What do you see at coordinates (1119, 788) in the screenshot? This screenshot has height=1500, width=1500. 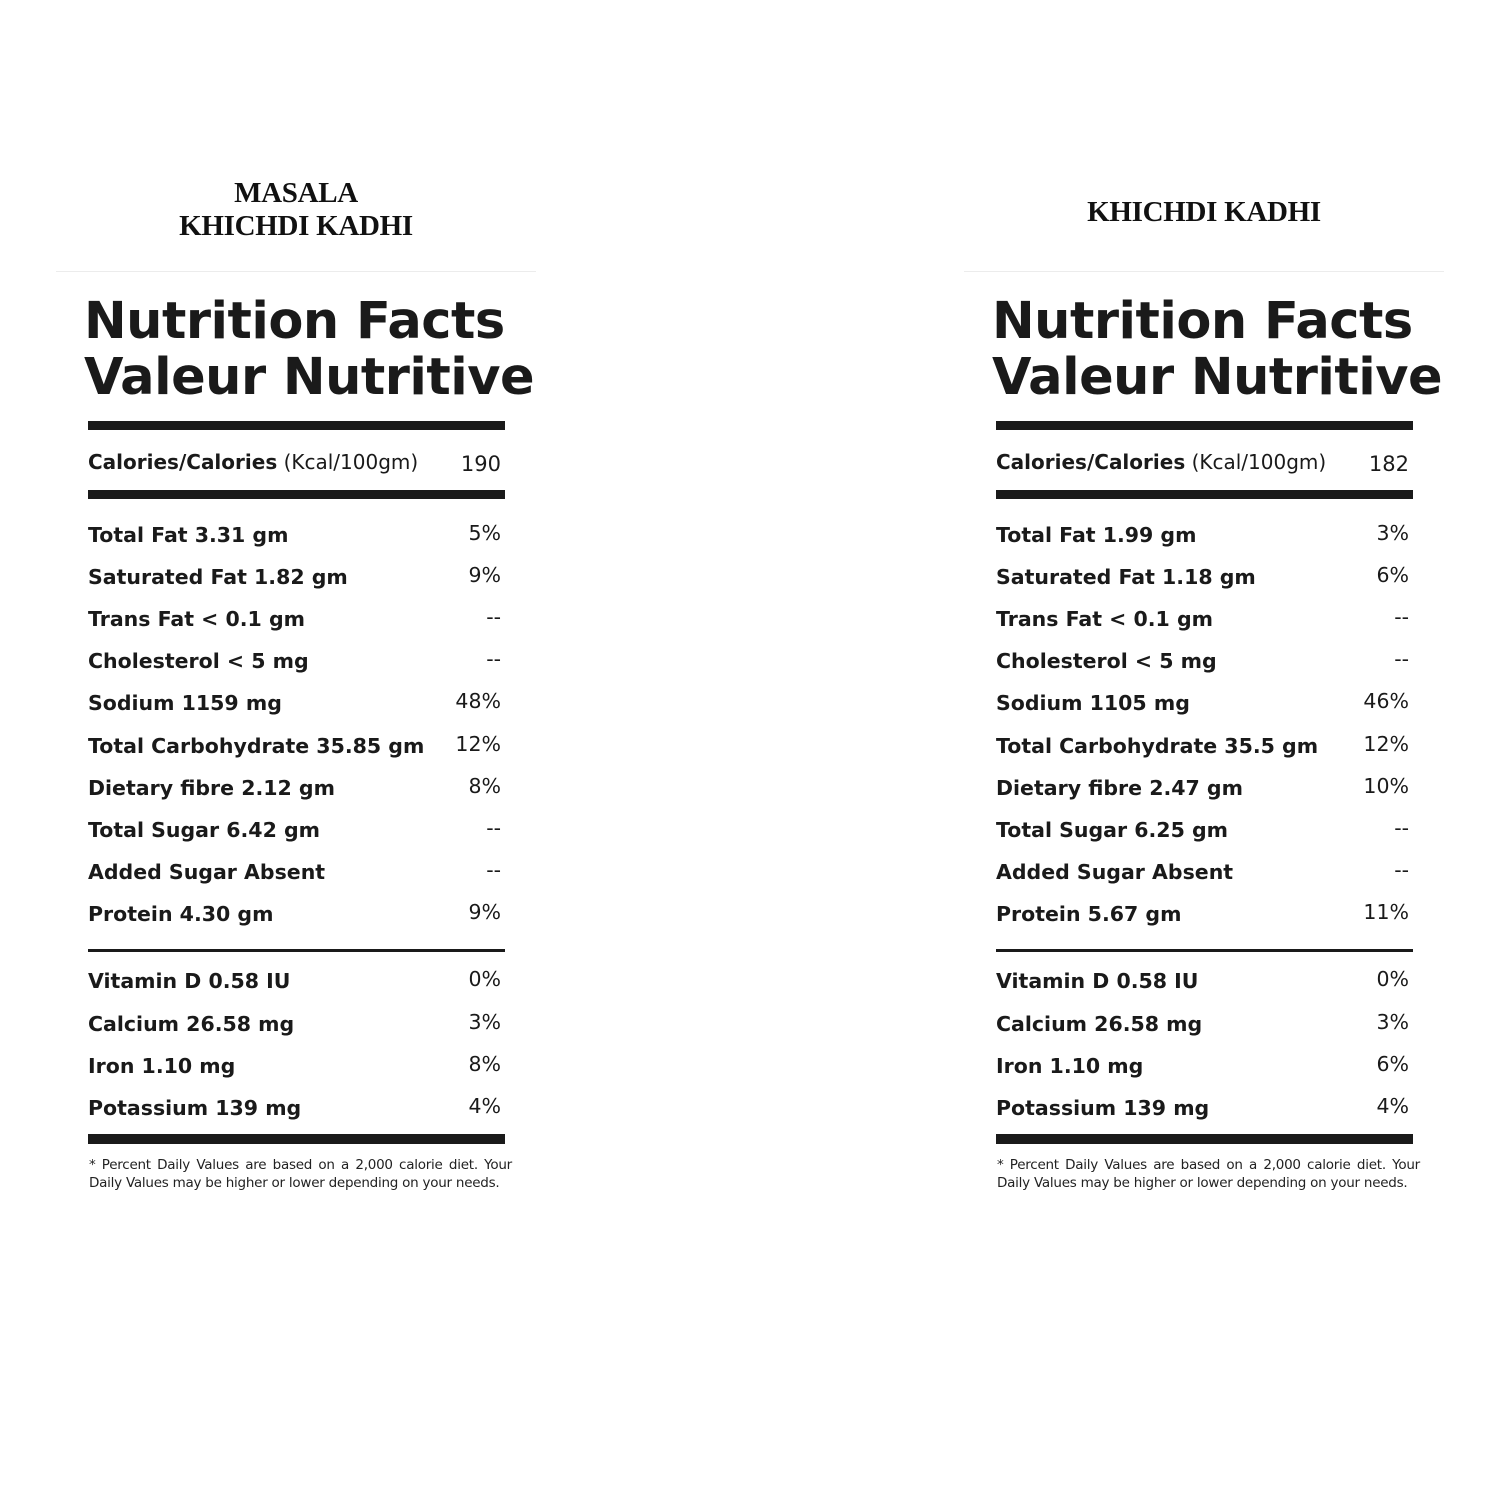 I see `nutrient-label: Dietary fibre 2.47 gm` at bounding box center [1119, 788].